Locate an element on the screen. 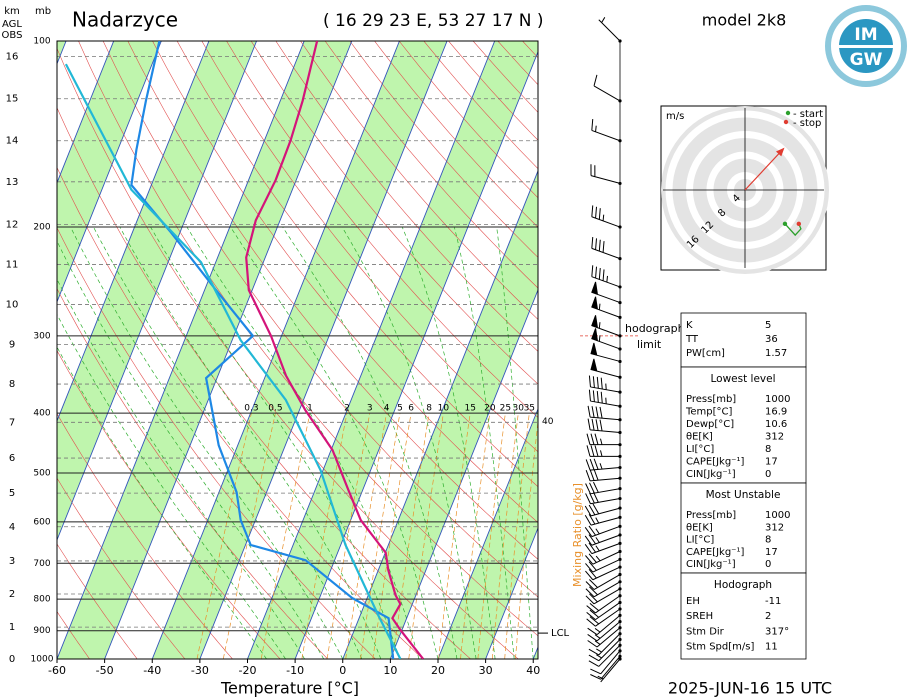 The width and height of the screenshot is (910, 700). x-tick-label: 0 is located at coordinates (342, 670).